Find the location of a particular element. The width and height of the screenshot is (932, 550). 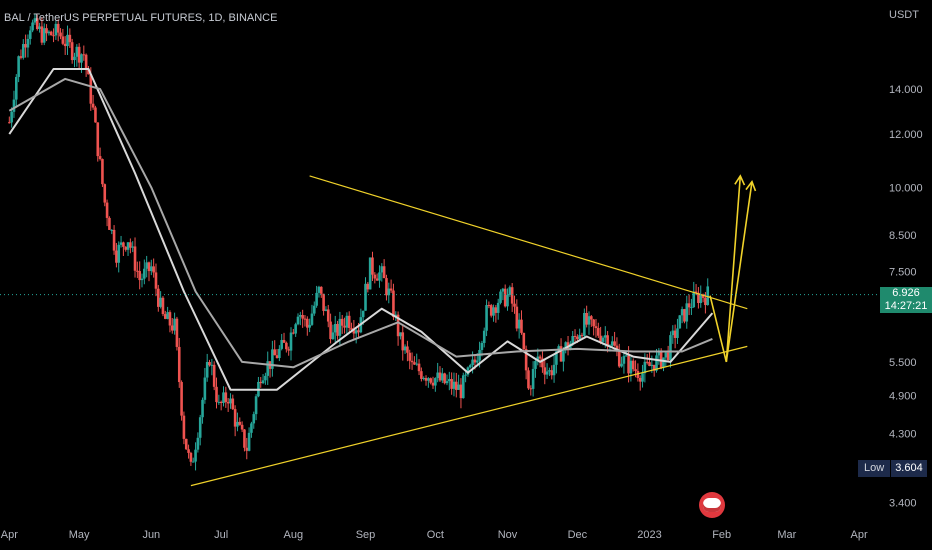

time-axis: Apr May Jun Jul Aug Sep Oct Nov Dec 2023 Feb Mar Apr is located at coordinates (434, 535).